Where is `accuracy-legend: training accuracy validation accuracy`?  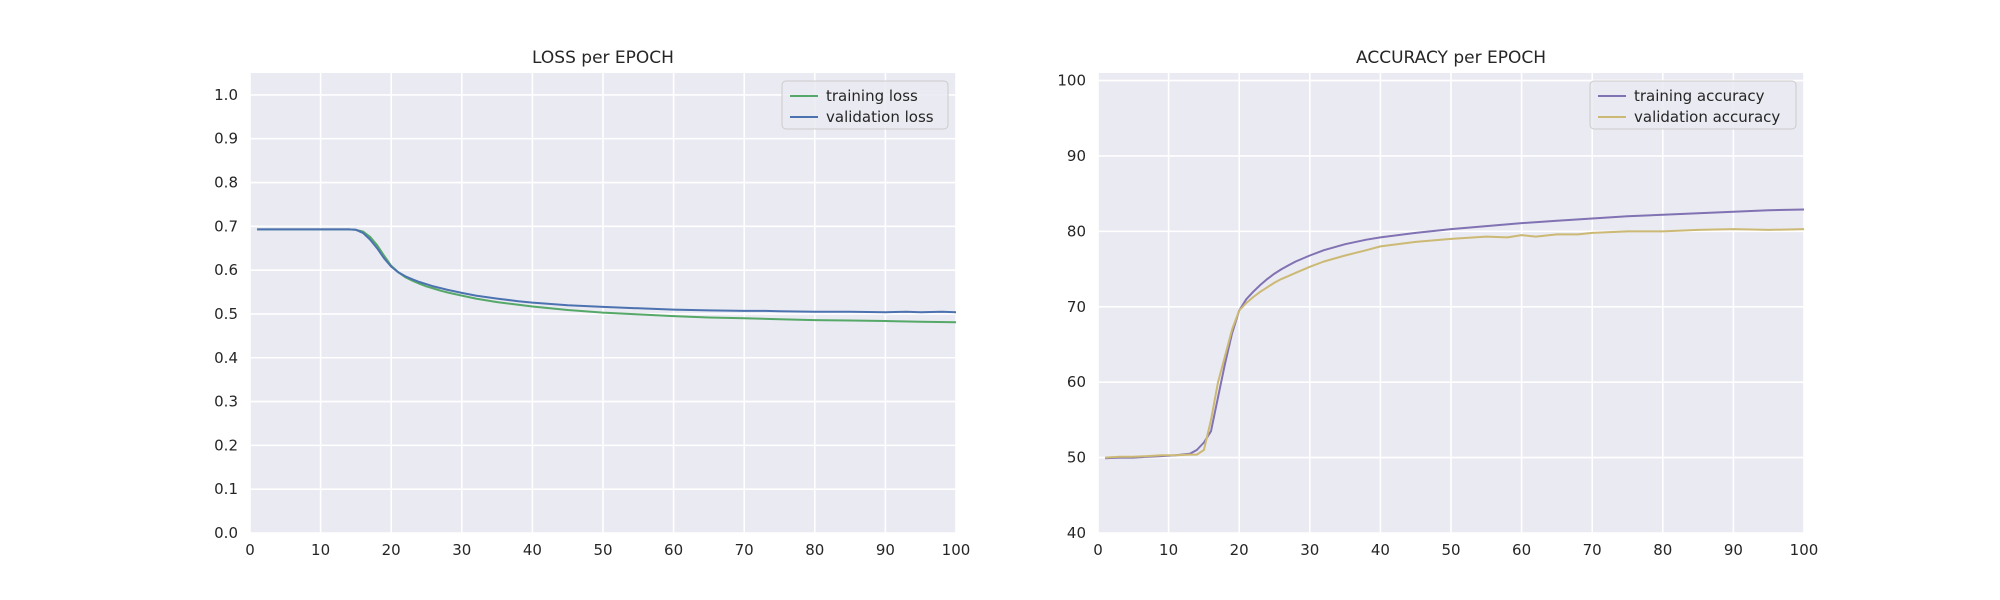
accuracy-legend: training accuracy validation accuracy is located at coordinates (1693, 105).